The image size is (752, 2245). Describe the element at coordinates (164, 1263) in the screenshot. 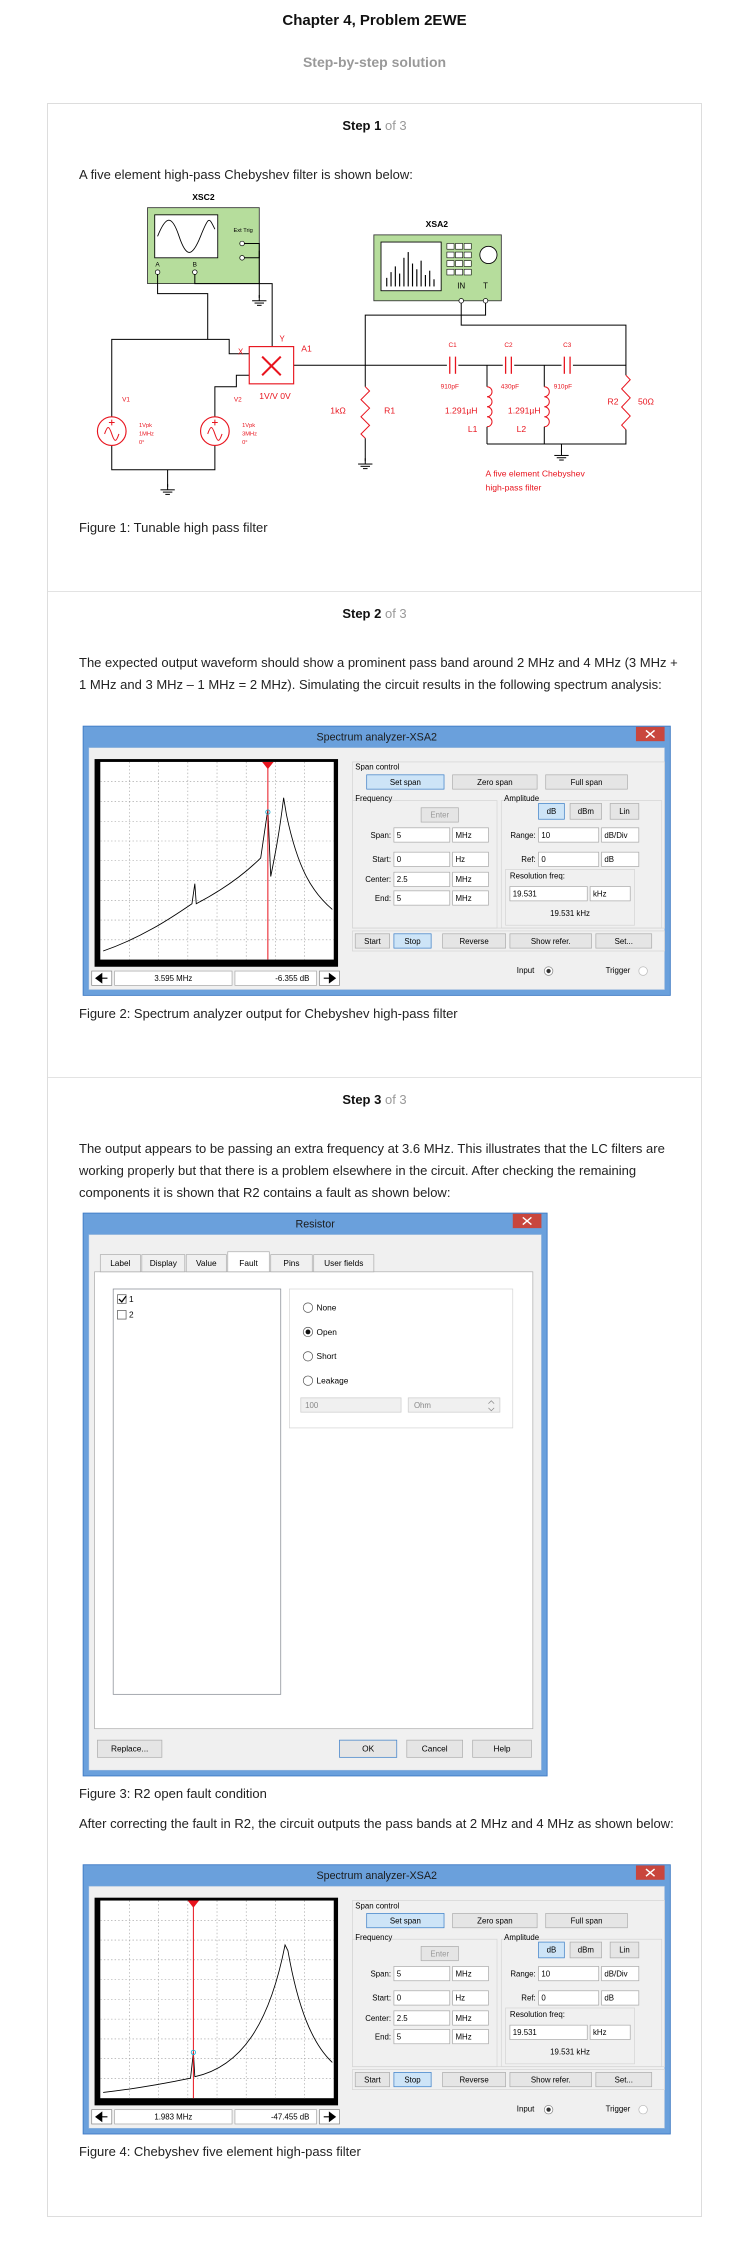

I see `tab-label: Display` at that location.